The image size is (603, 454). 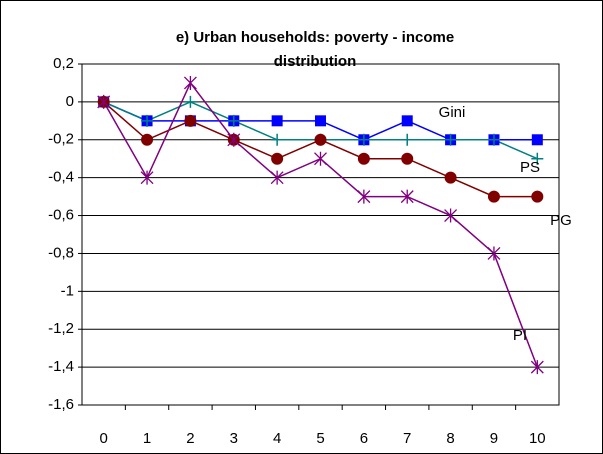 I want to click on y-tick-label: -1,6, so click(x=61, y=404).